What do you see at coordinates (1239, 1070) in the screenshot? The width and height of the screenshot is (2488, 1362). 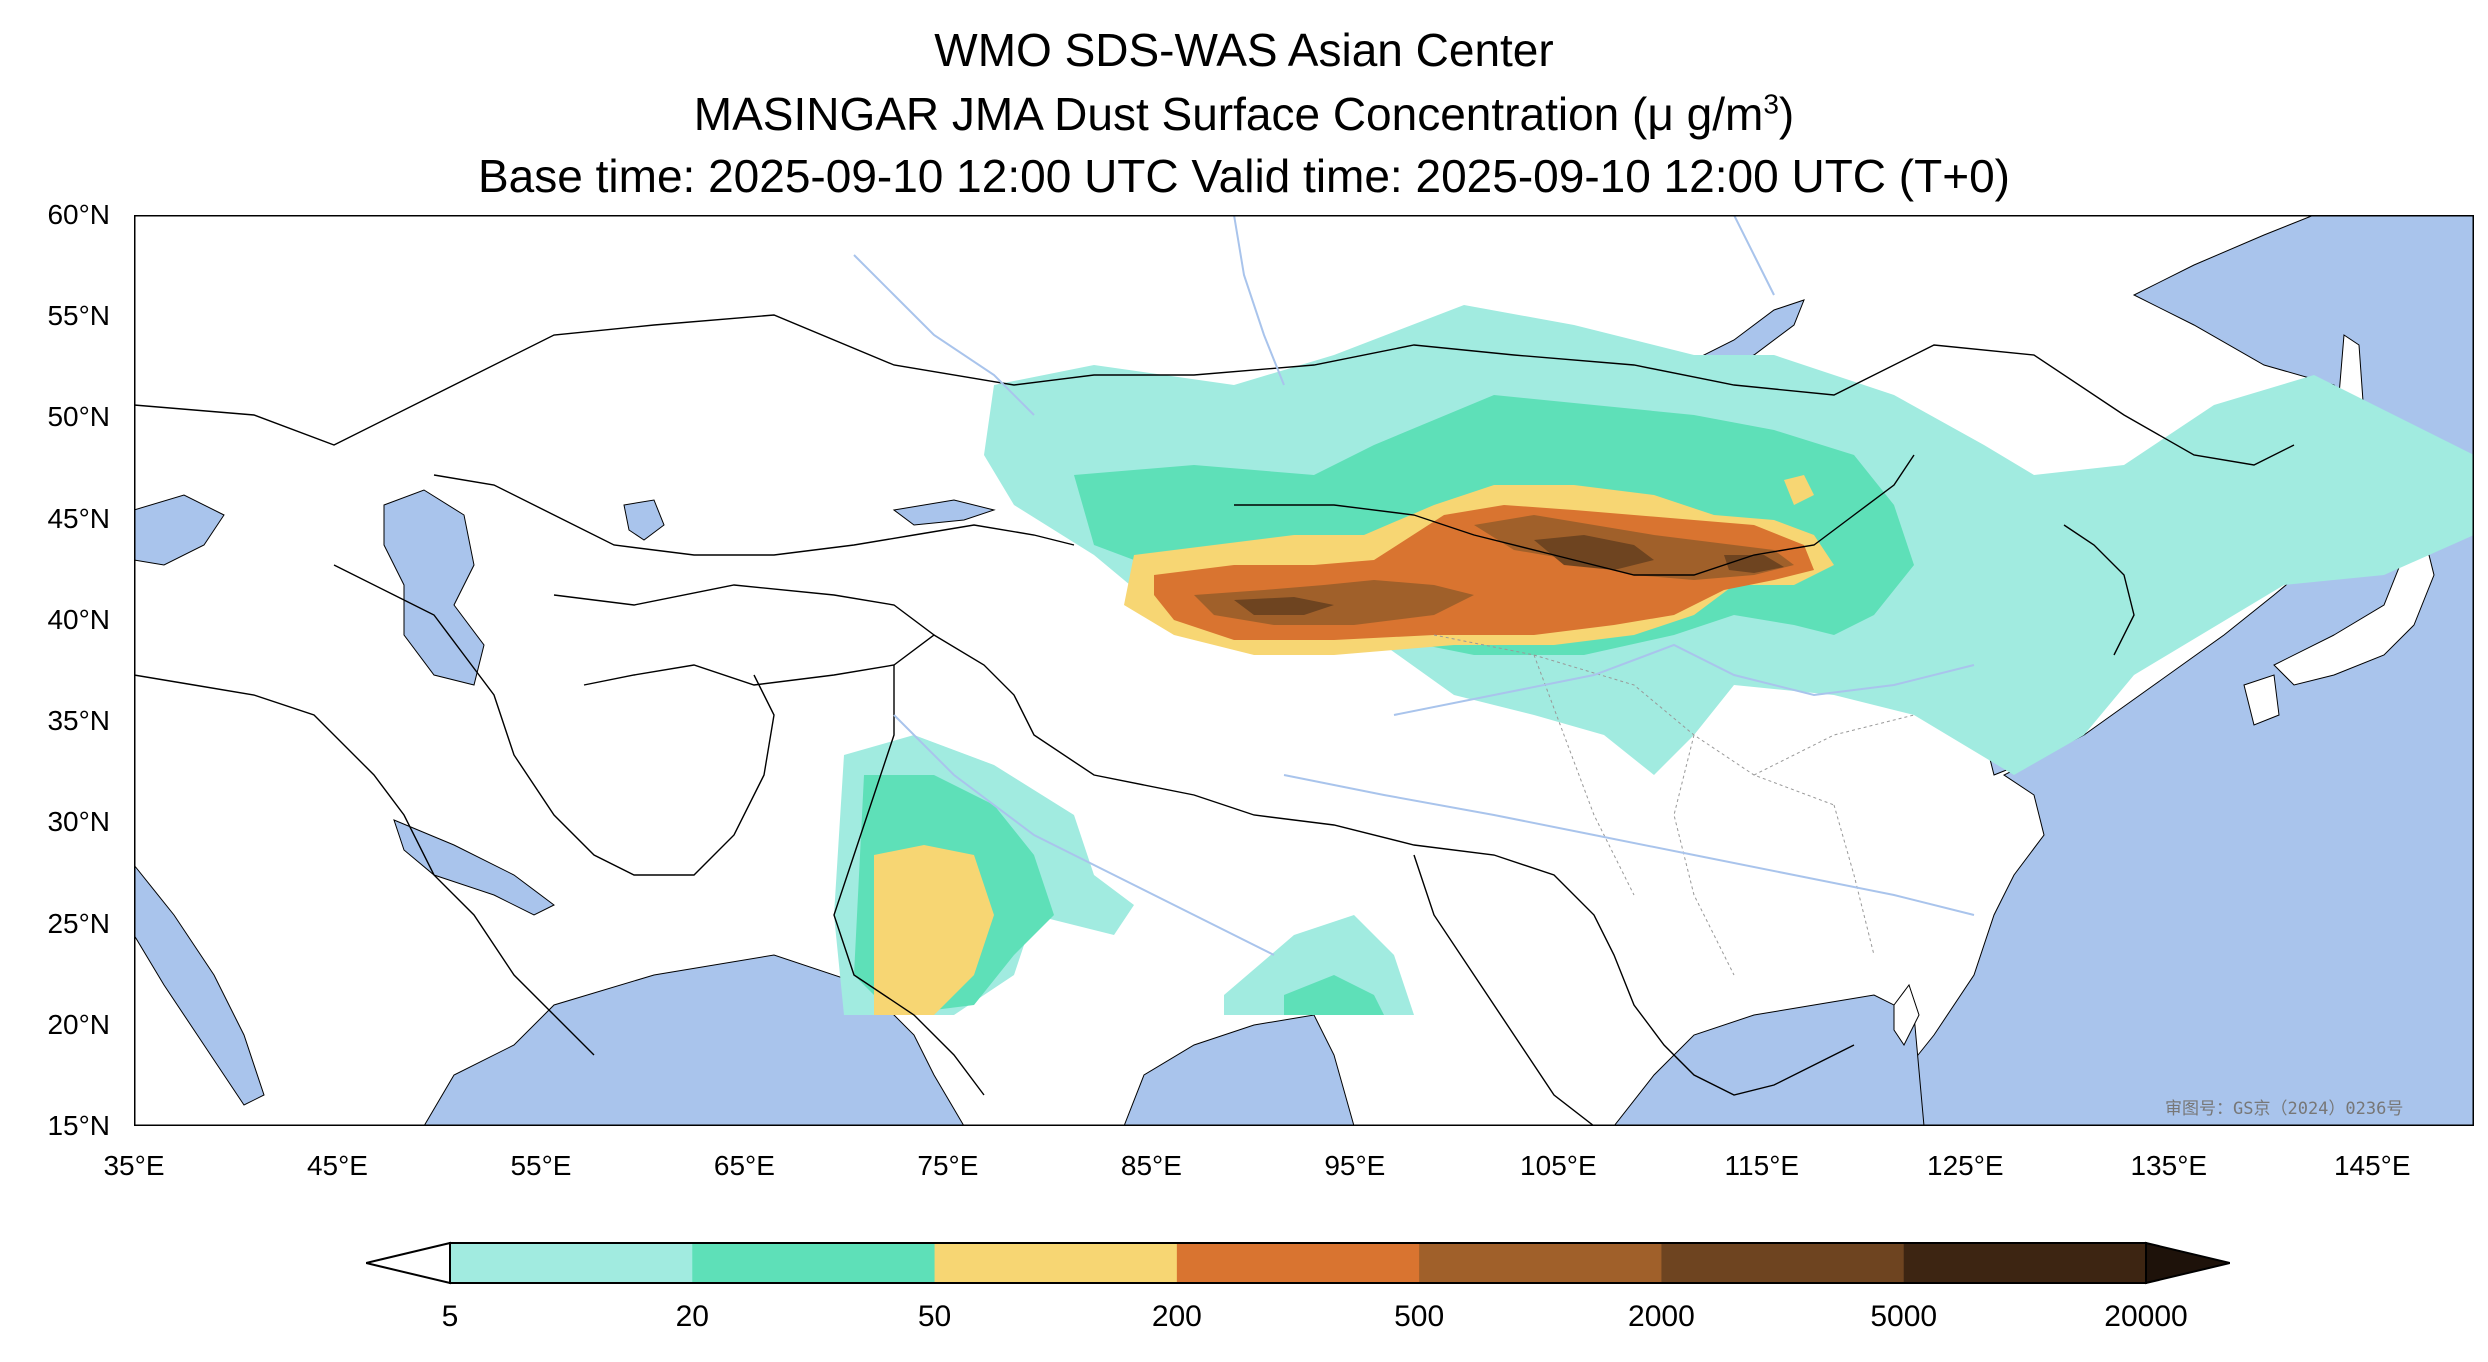 I see `bay-of-bengal` at bounding box center [1239, 1070].